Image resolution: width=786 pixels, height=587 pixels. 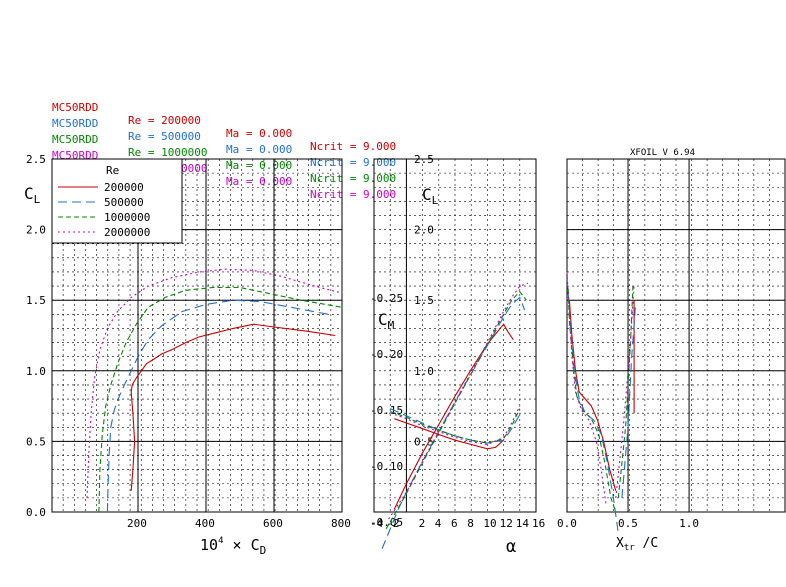 What do you see at coordinates (567, 523) in the screenshot?
I see `x-tick-label: 0.0` at bounding box center [567, 523].